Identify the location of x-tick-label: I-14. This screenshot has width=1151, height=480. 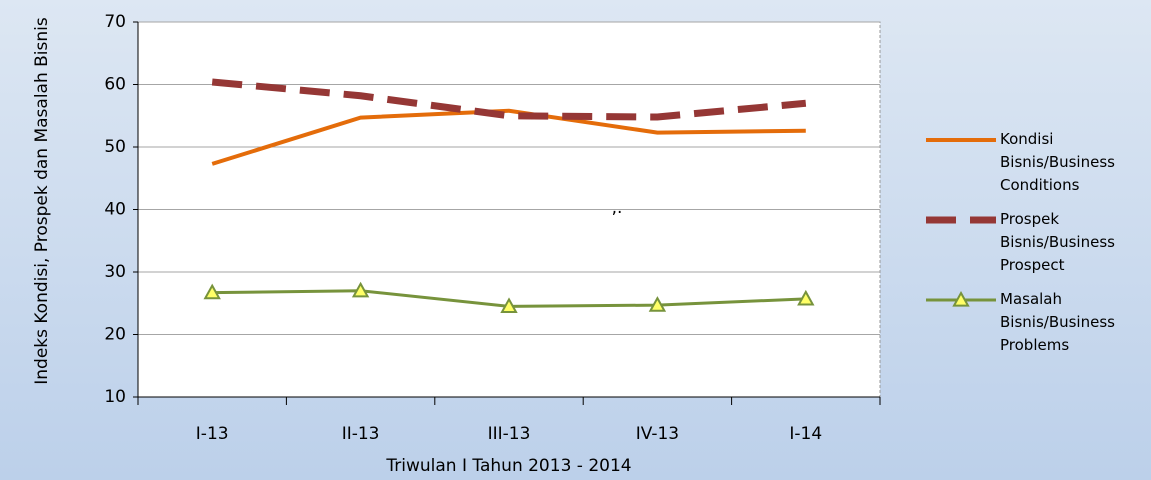
(805, 434).